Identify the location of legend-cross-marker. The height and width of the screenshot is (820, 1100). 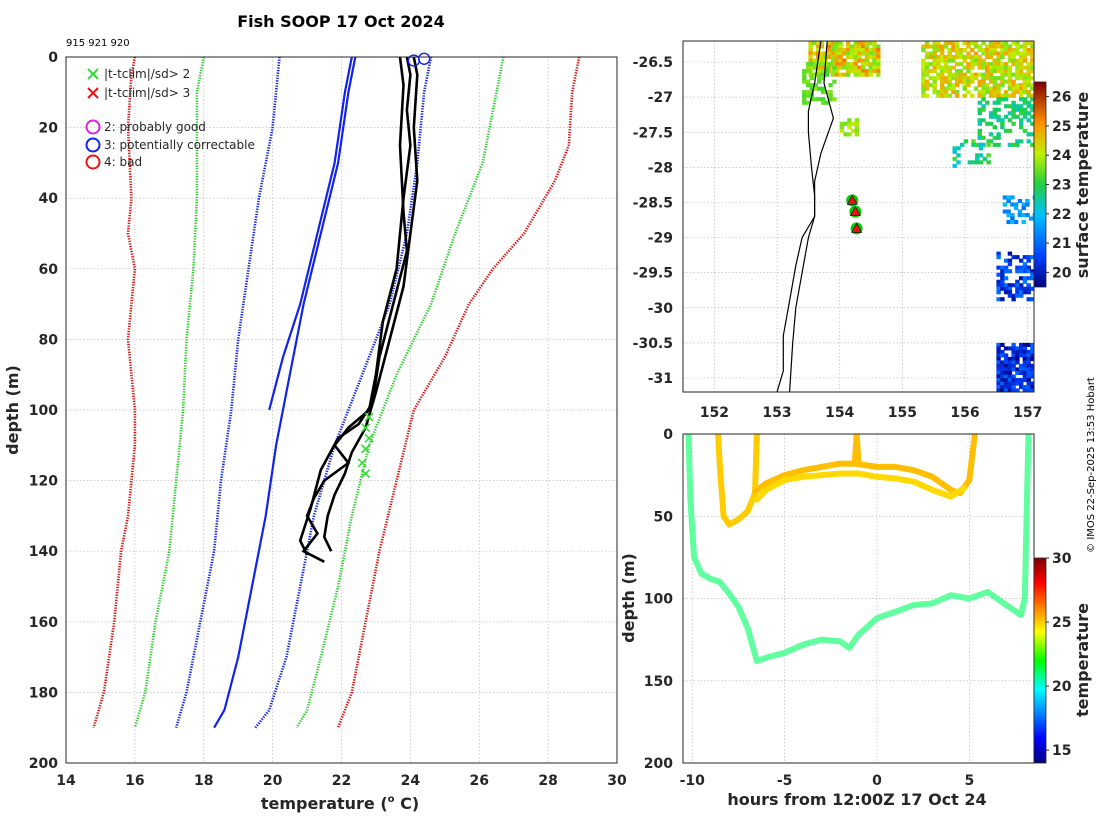
(93, 74).